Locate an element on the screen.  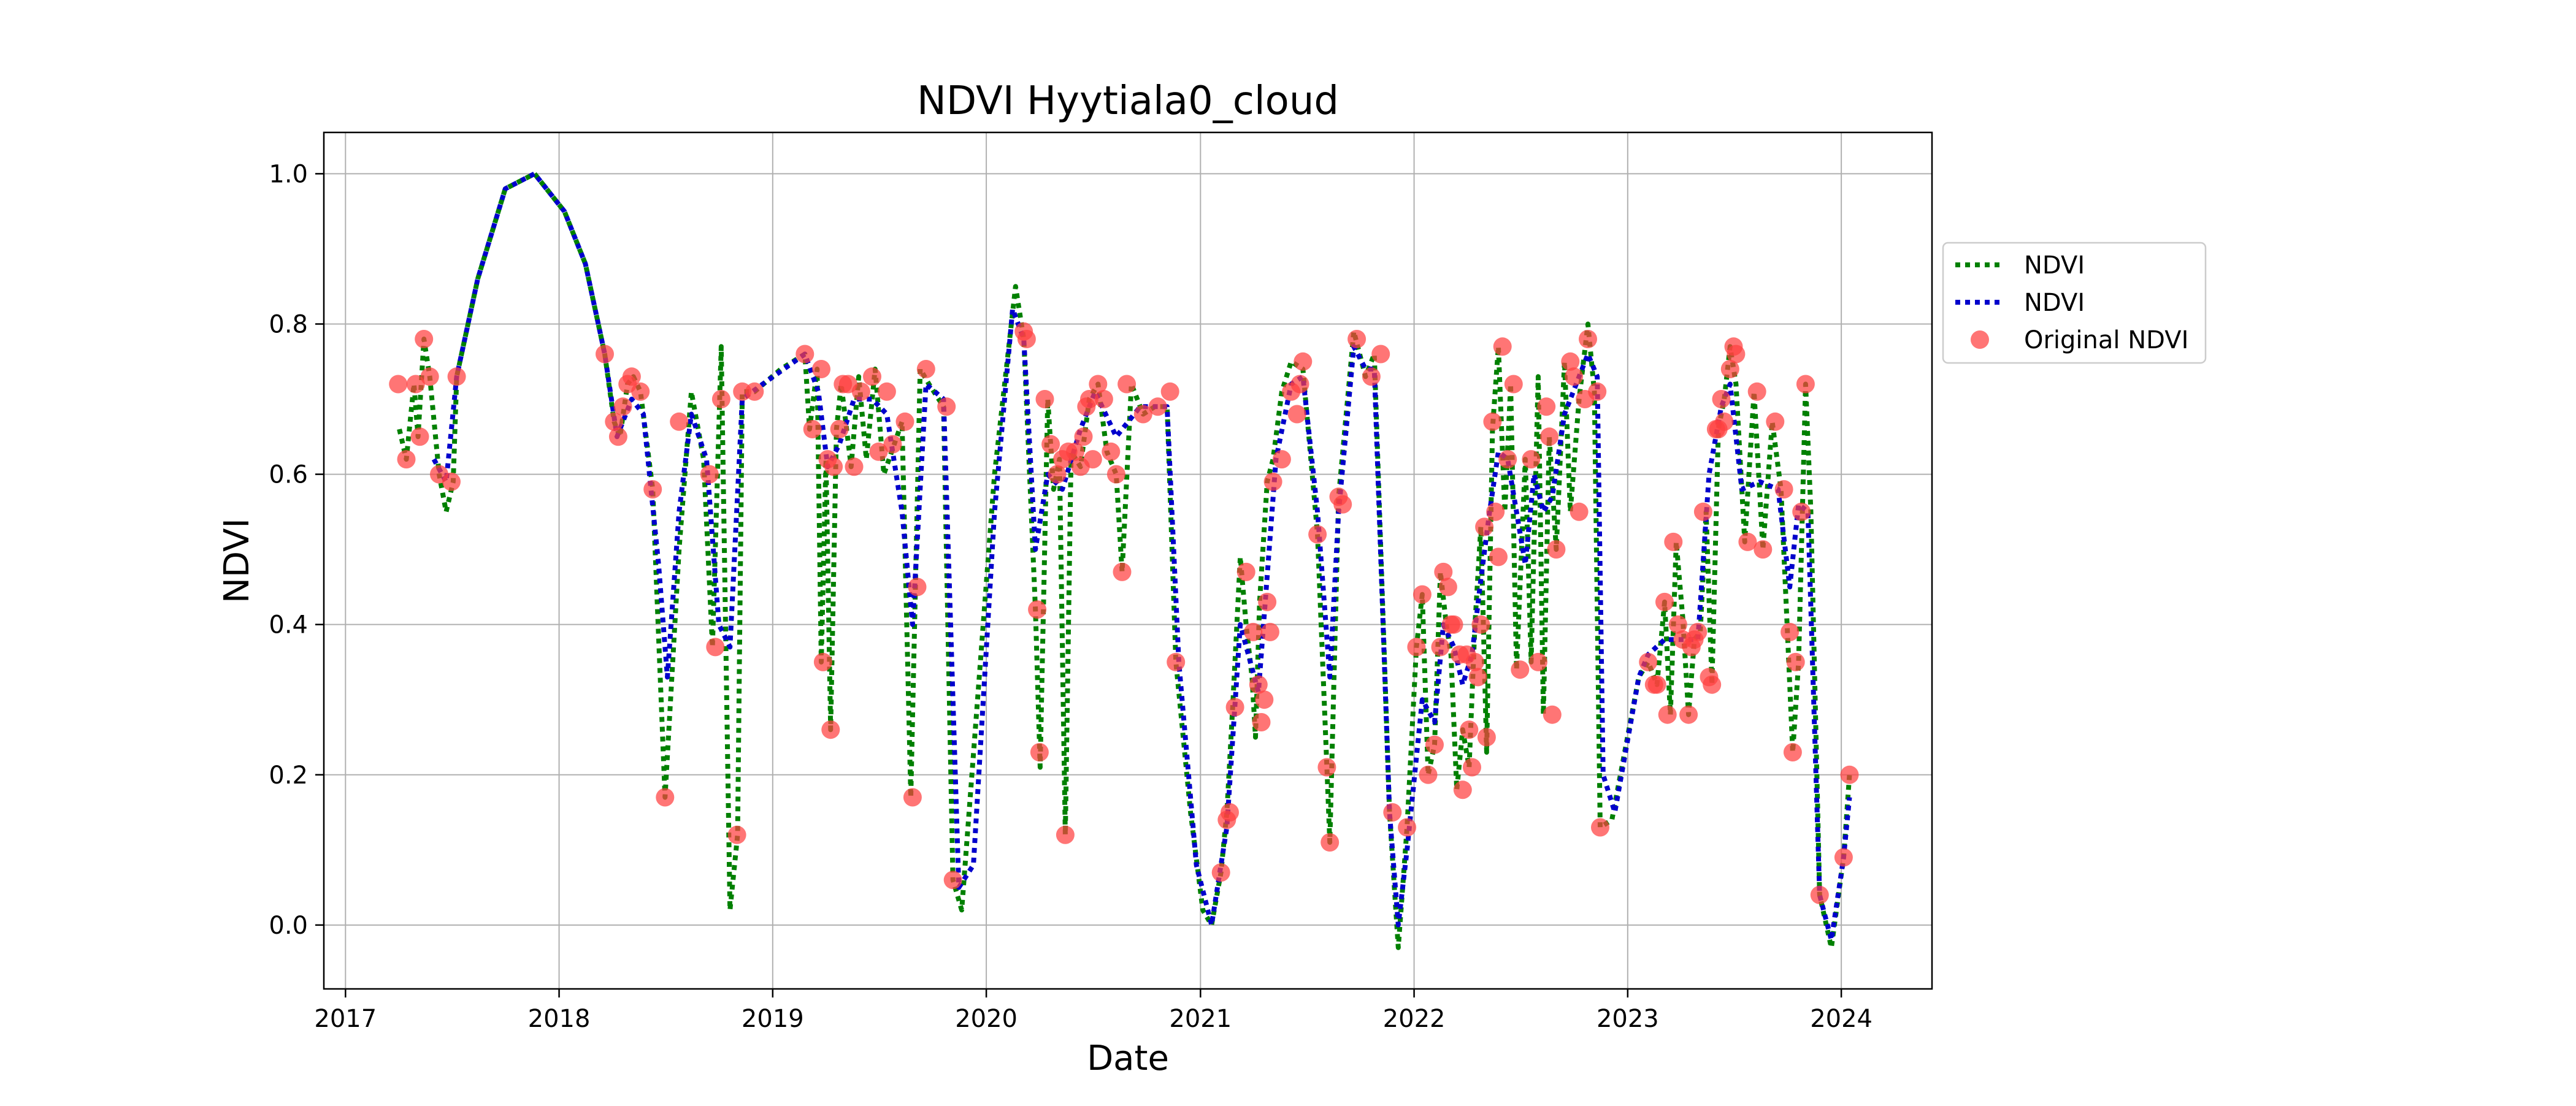
legend: NDVI NDVI Original NDVI is located at coordinates (2074, 303).